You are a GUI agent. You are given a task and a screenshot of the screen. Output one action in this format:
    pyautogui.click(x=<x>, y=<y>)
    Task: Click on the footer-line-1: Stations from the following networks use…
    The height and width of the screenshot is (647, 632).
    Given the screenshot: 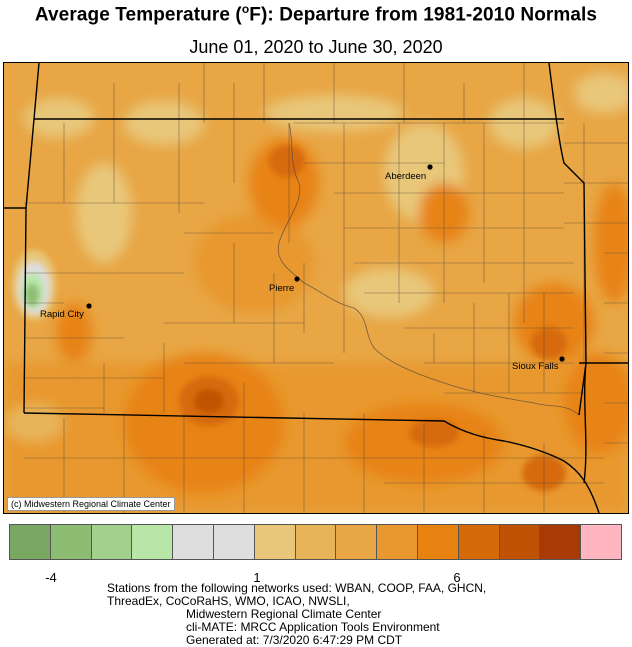 What is the action you would take?
    pyautogui.click(x=297, y=588)
    